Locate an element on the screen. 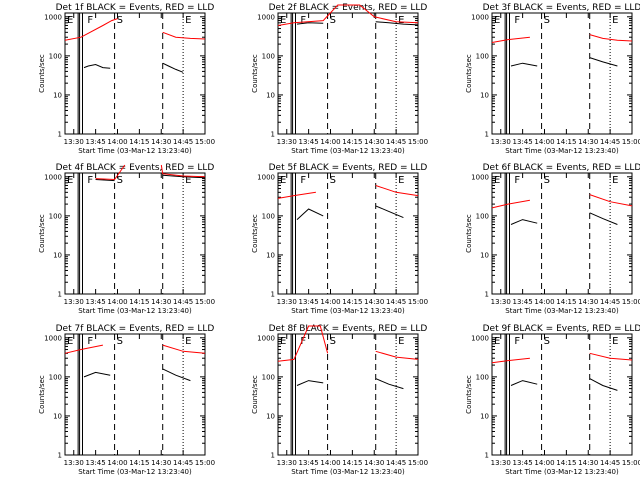 The height and width of the screenshot is (484, 640). panel-title: Det 9f BLACK = Events, RED = LLD is located at coordinates (561, 329).